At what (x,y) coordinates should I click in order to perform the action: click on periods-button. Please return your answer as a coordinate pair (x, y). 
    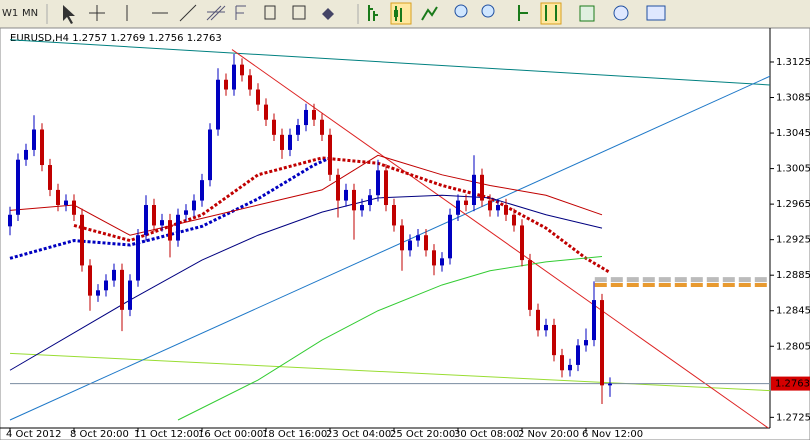
    Looking at the image, I should click on (621, 13).